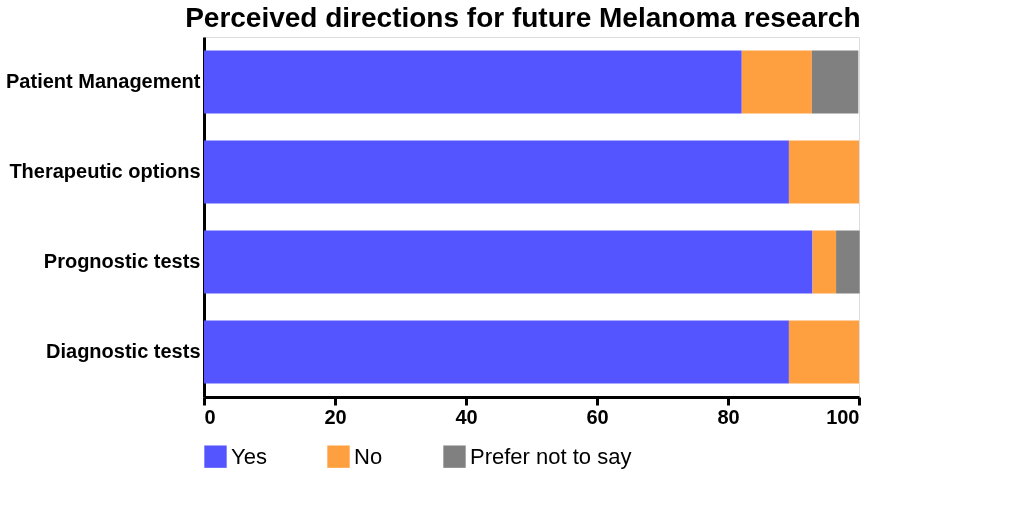  What do you see at coordinates (123, 351) in the screenshot?
I see `y-tick-label: Diagnostic tests` at bounding box center [123, 351].